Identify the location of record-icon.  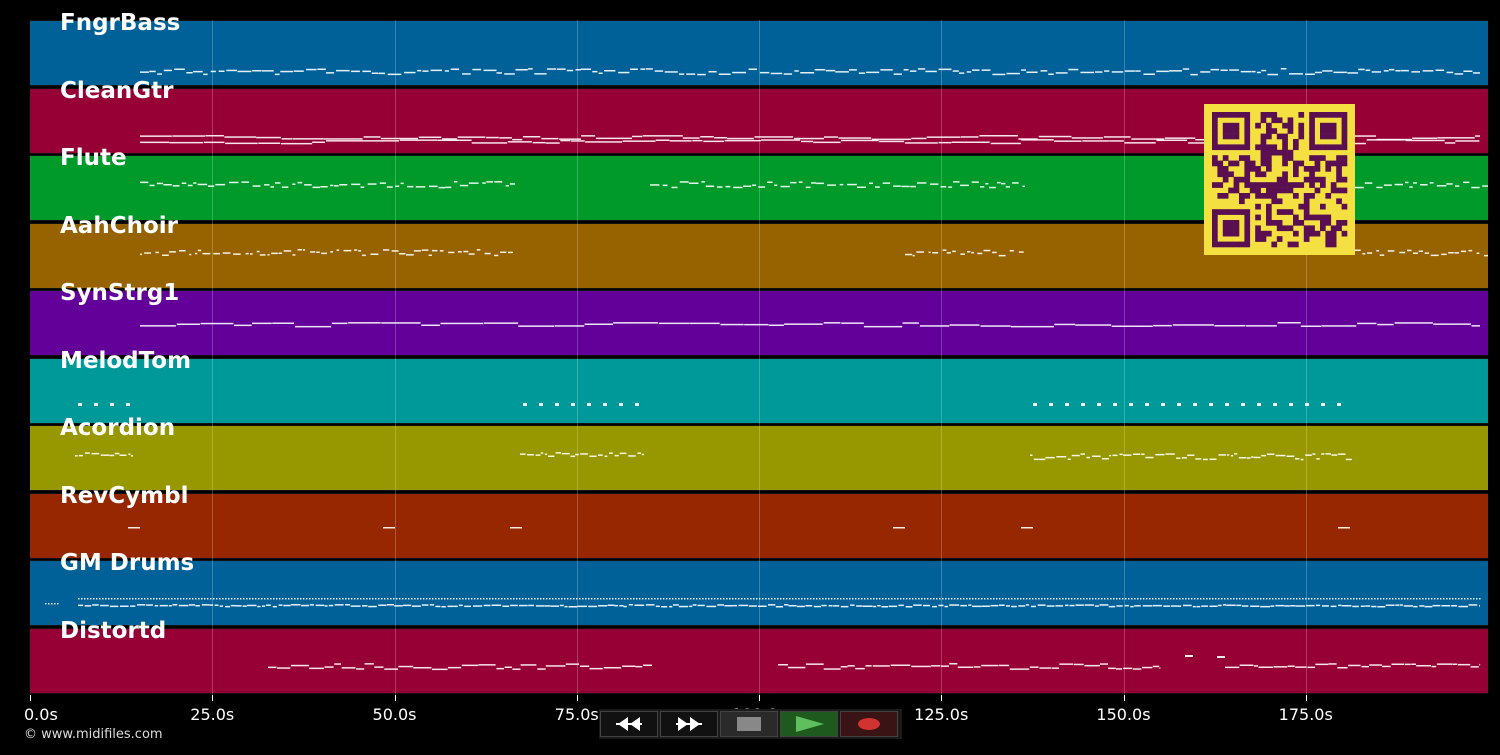
(869, 724).